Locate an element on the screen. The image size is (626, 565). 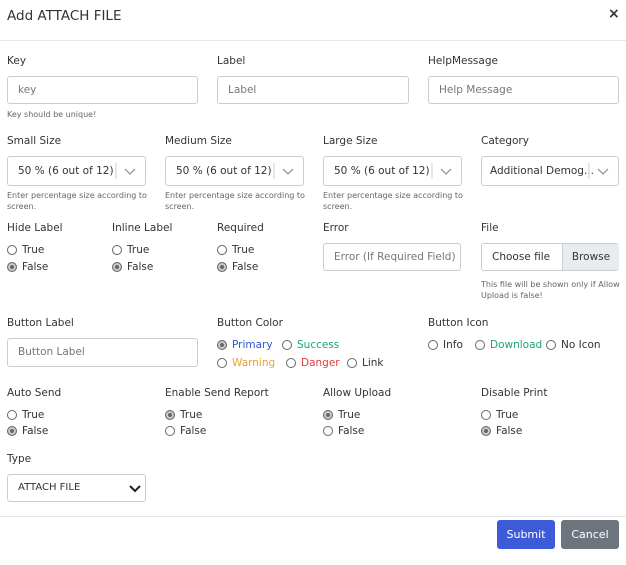
browse-button: Browse is located at coordinates (590, 257).